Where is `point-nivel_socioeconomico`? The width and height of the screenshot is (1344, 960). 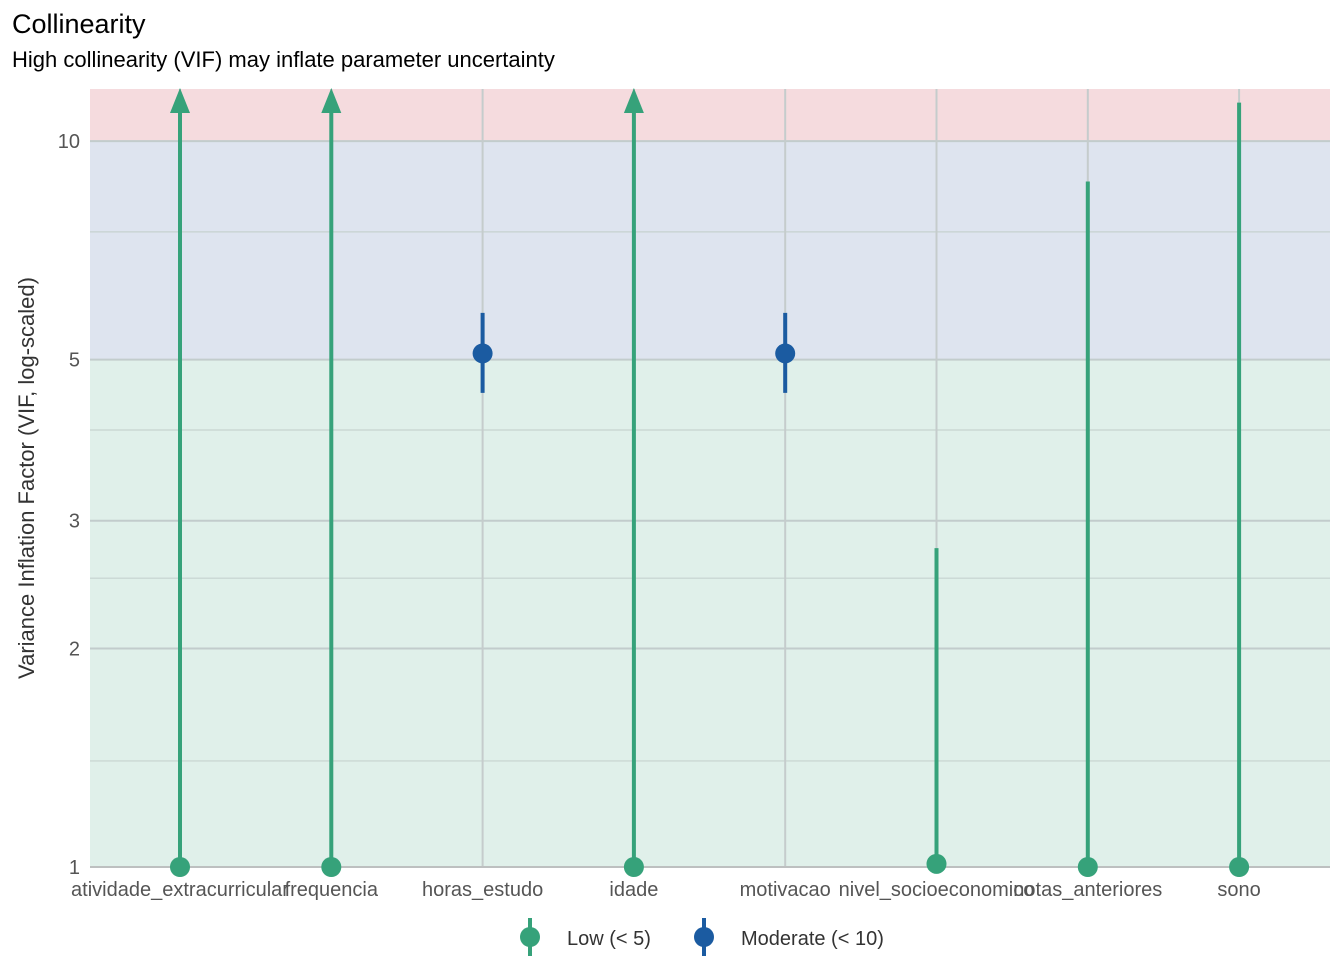
point-nivel_socioeconomico is located at coordinates (936, 863).